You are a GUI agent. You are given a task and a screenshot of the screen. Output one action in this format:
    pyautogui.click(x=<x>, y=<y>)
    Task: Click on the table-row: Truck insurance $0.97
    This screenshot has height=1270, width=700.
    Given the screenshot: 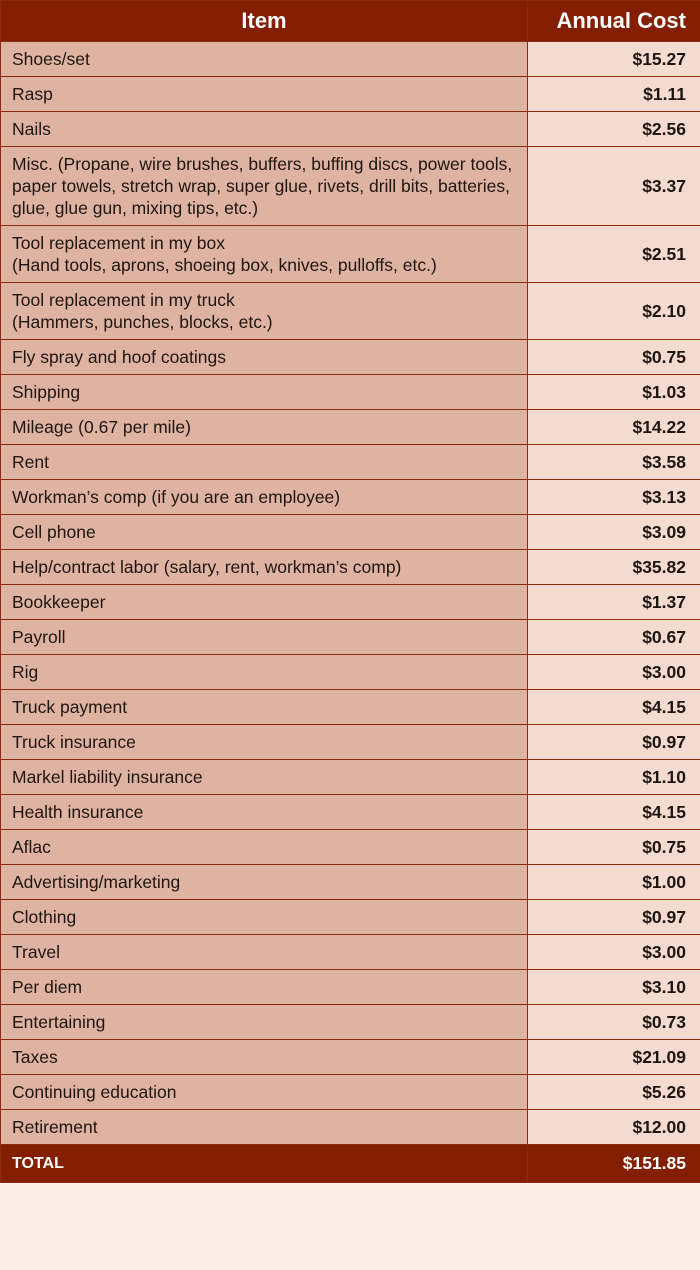 What is the action you would take?
    pyautogui.click(x=350, y=742)
    